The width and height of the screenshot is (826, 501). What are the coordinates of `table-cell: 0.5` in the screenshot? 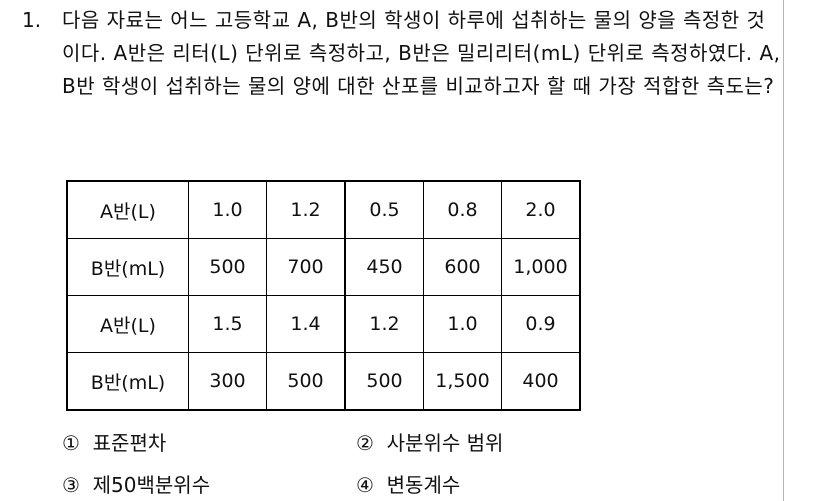 It's located at (384, 209).